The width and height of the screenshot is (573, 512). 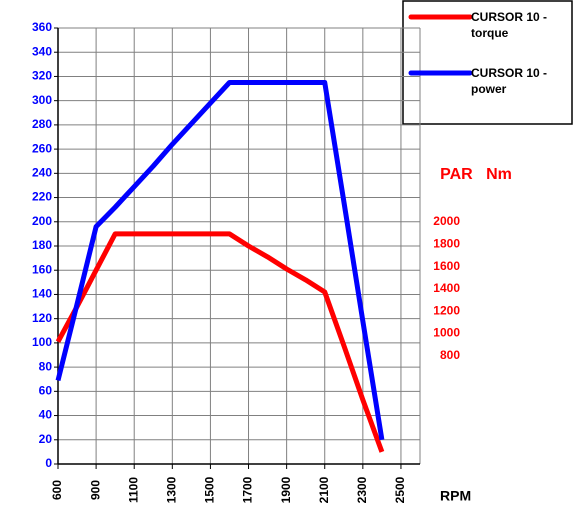 What do you see at coordinates (446, 221) in the screenshot?
I see `y2-tick-label: 2000` at bounding box center [446, 221].